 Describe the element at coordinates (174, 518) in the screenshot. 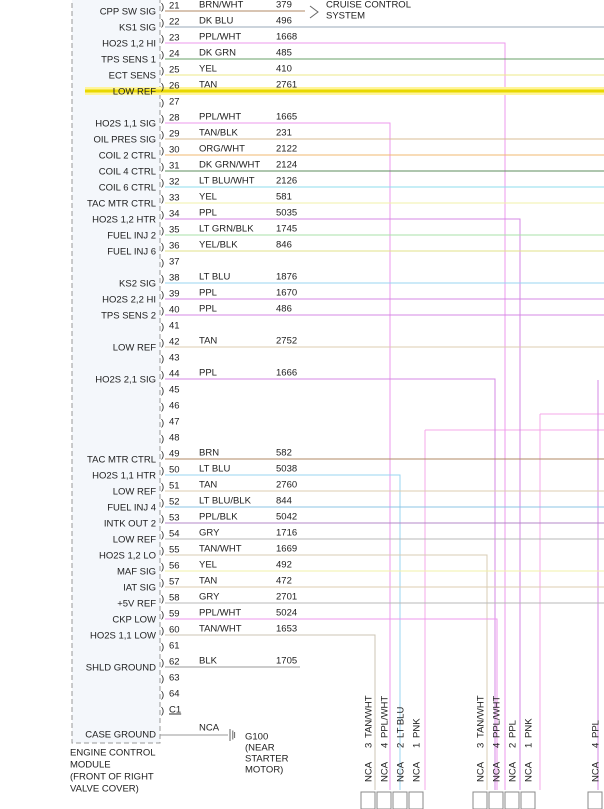

I see `pin-number: 53` at that location.